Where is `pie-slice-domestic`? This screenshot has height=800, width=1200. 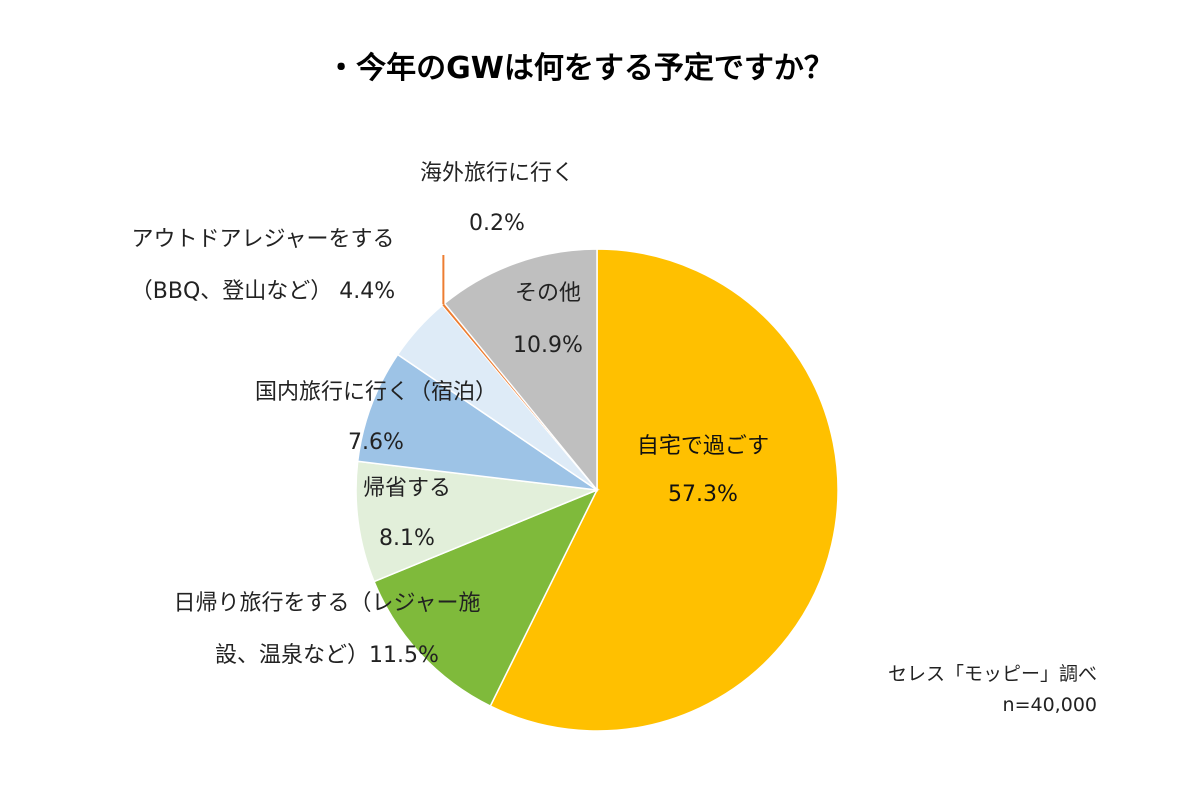
pie-slice-domestic is located at coordinates (477, 422).